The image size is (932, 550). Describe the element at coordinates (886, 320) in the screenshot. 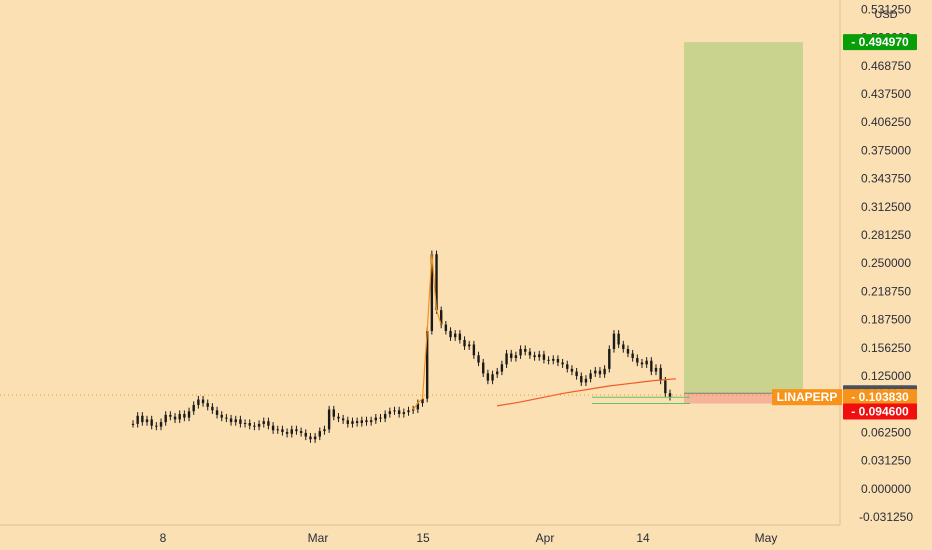

I see `y-tick-label: 0.187500` at that location.